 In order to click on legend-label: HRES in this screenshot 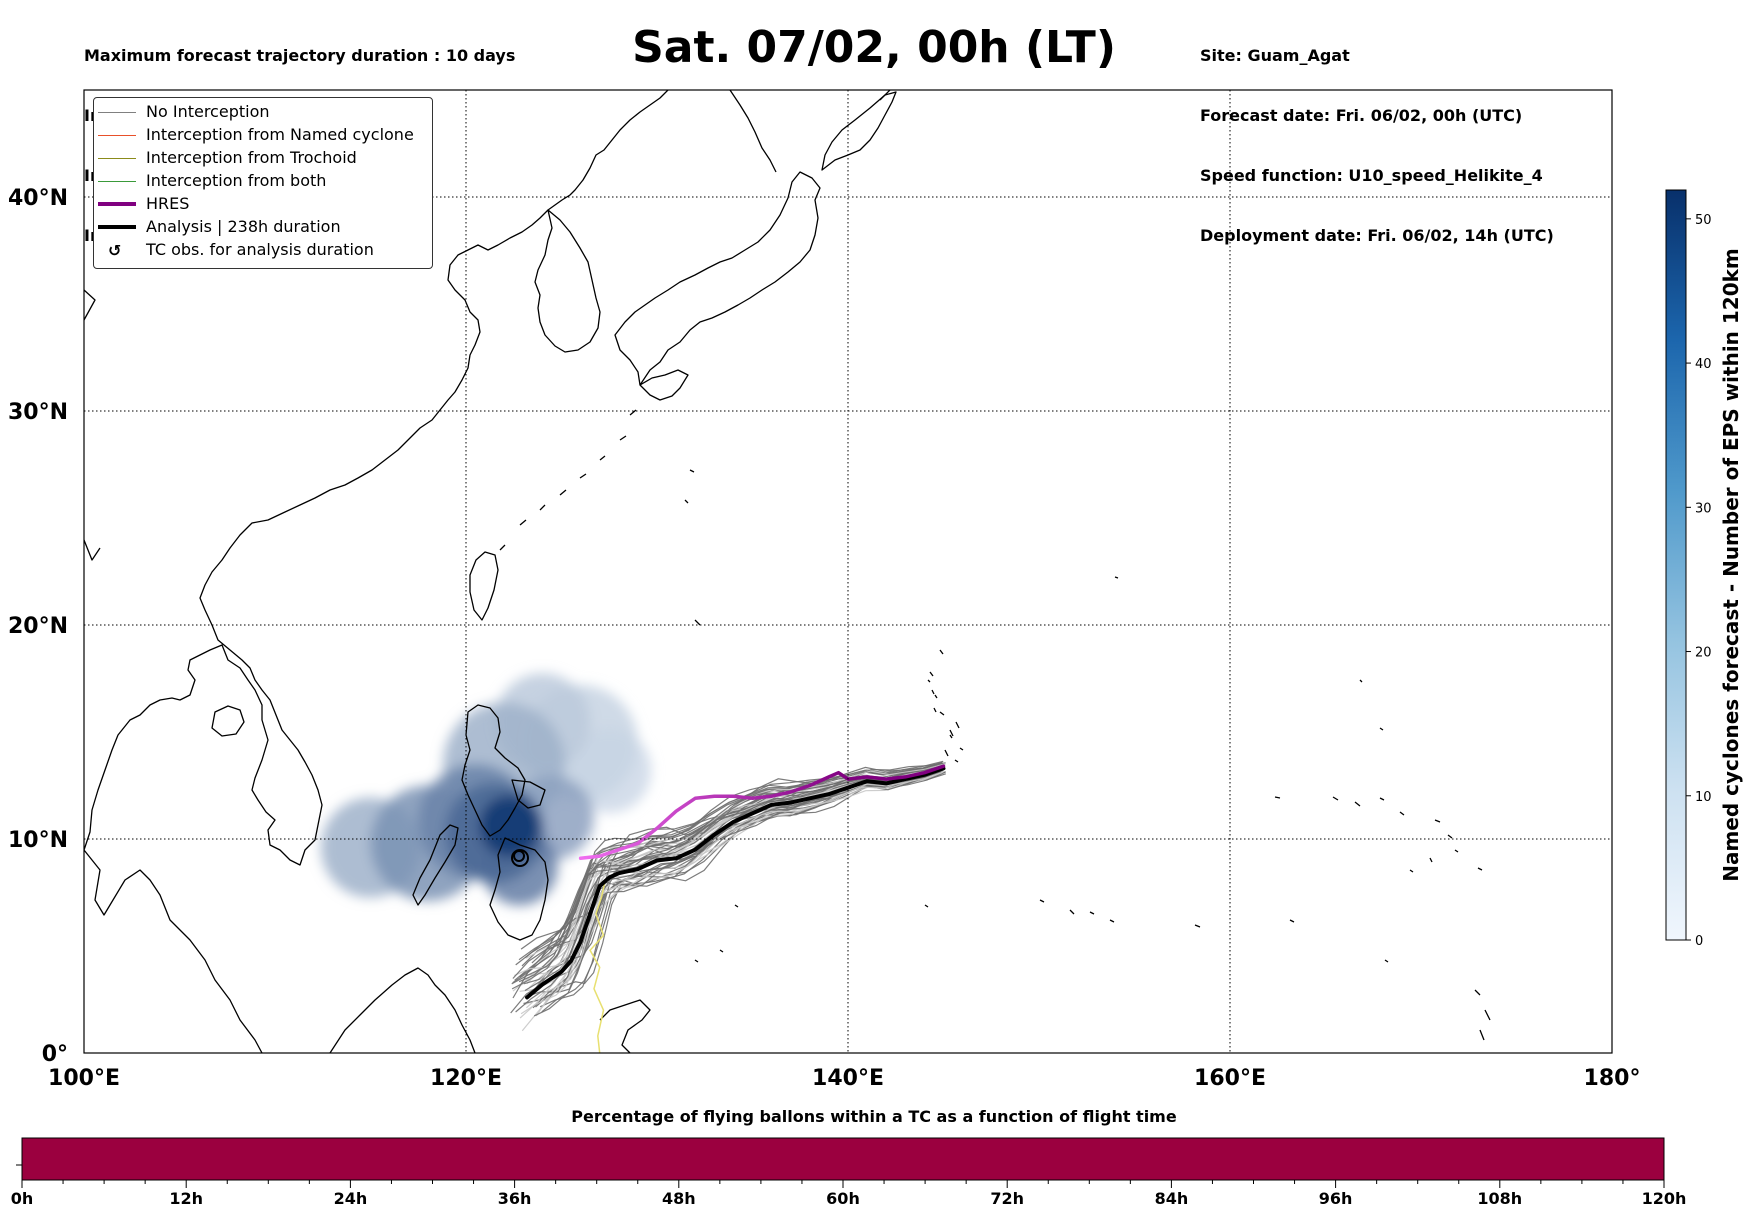, I will do `click(168, 203)`.